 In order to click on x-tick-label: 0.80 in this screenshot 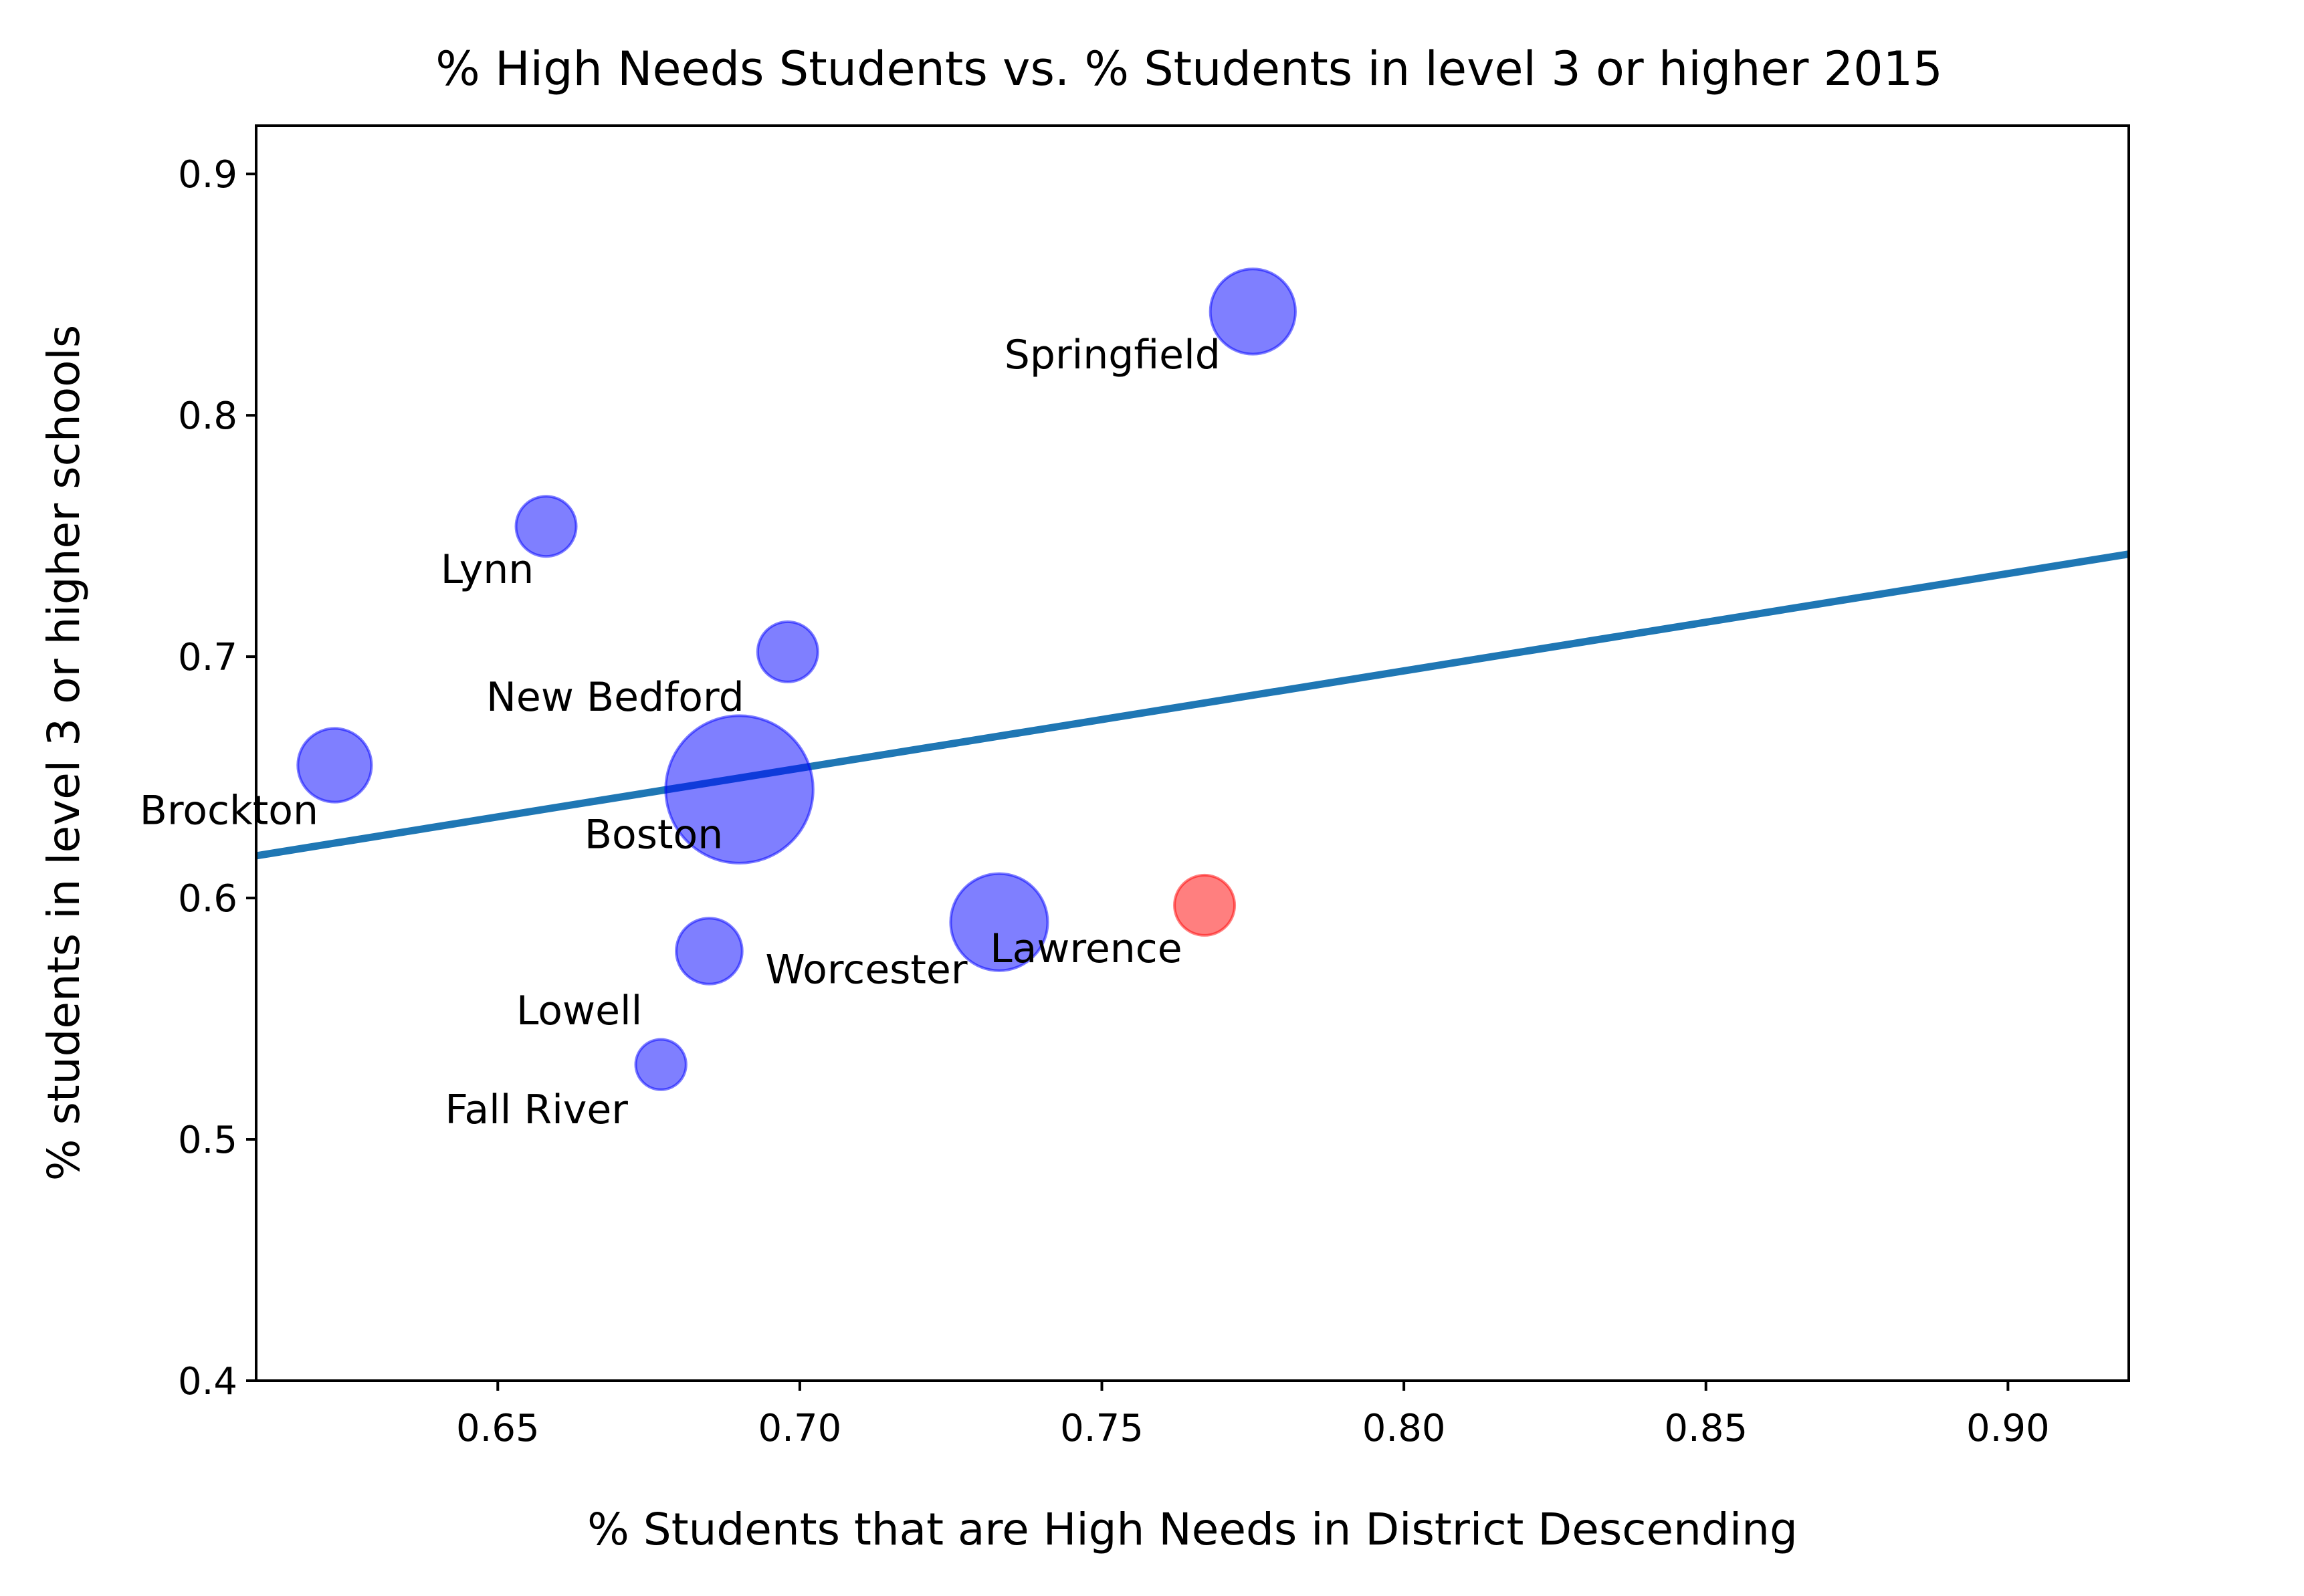, I will do `click(1404, 1428)`.